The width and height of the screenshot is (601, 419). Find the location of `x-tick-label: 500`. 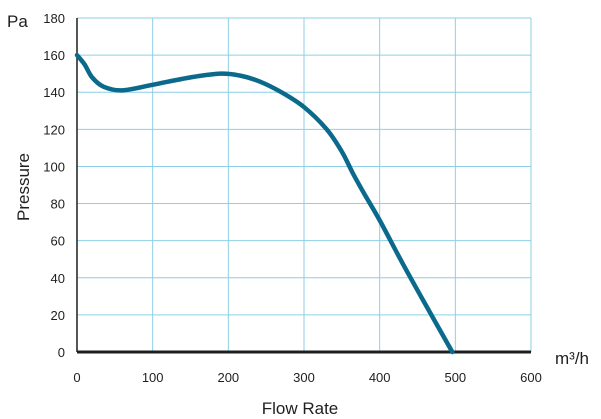

x-tick-label: 500 is located at coordinates (455, 377).